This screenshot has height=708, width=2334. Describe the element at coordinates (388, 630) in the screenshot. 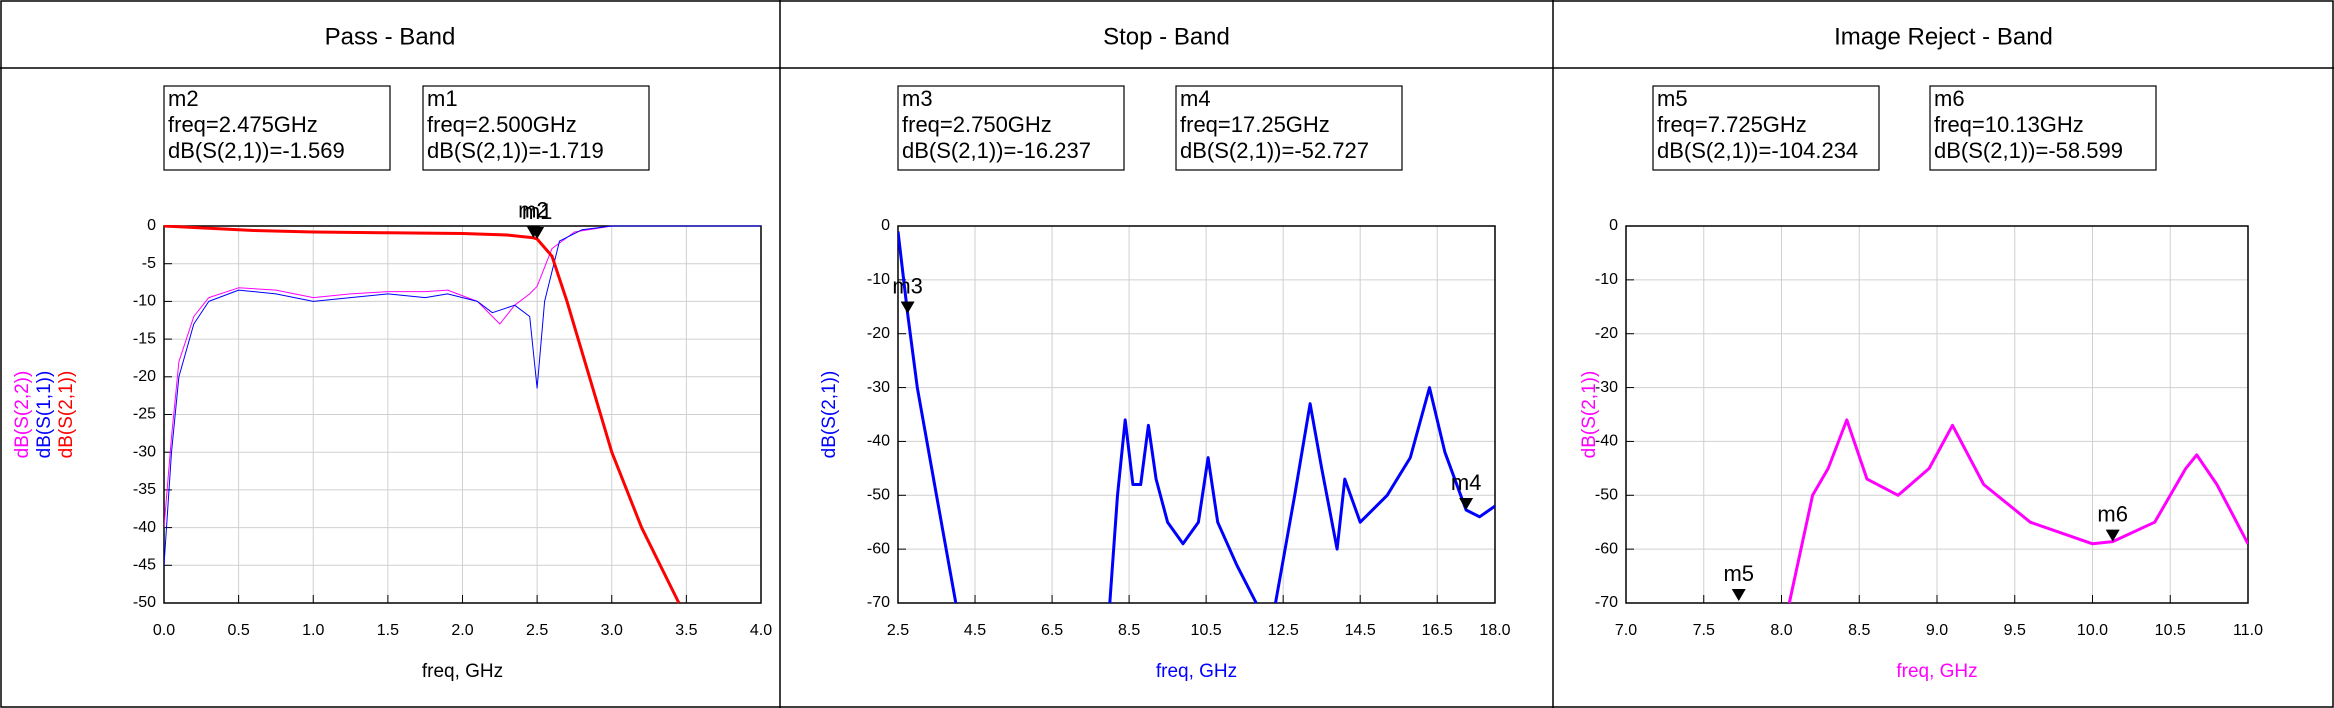

I see `x-tick-label: 1.5` at that location.